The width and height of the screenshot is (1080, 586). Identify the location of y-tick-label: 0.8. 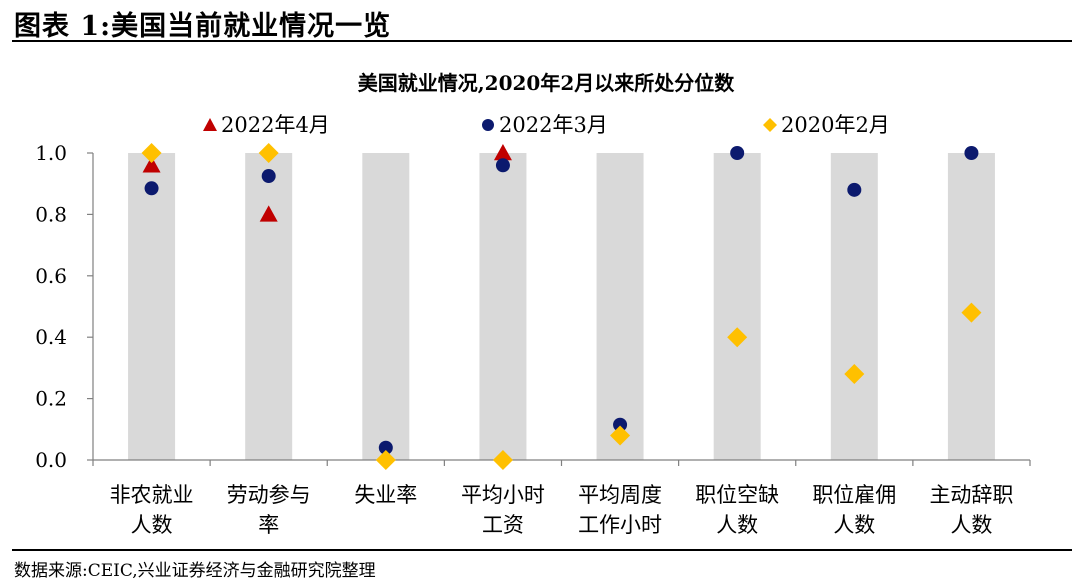
(51, 214).